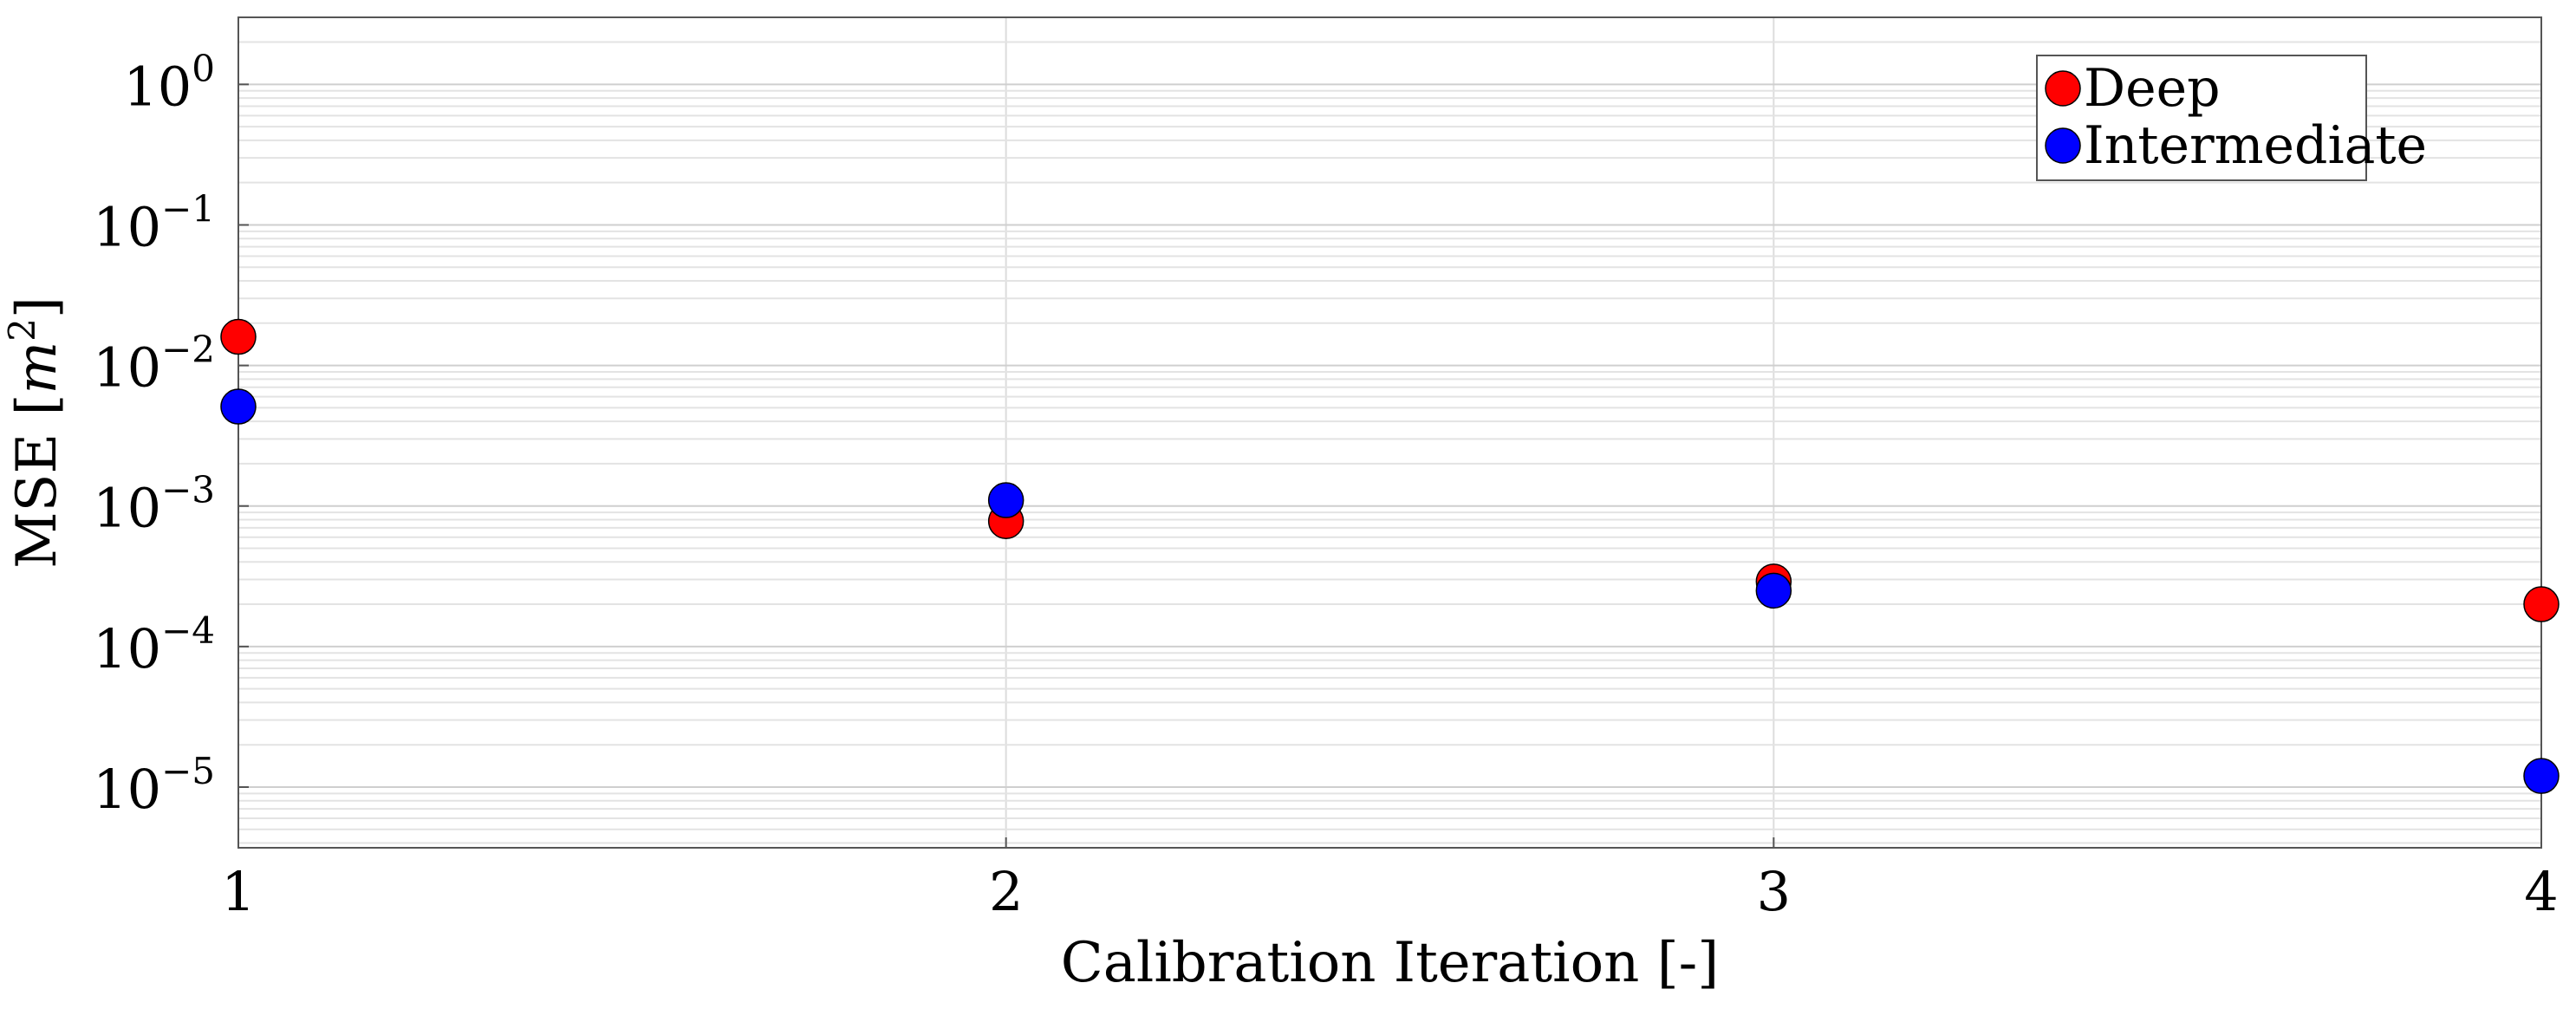  What do you see at coordinates (171, 434) in the screenshot?
I see `y-axis: 10⁰ 10⁻¹ 10⁻² 10⁻³ 10⁻⁴ 10⁻⁵` at bounding box center [171, 434].